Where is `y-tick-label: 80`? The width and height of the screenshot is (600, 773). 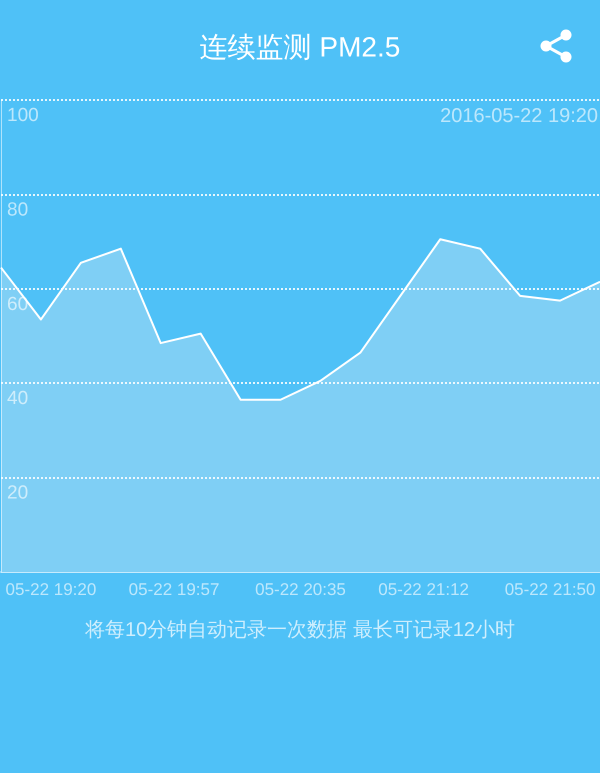
y-tick-label: 80 is located at coordinates (17, 209).